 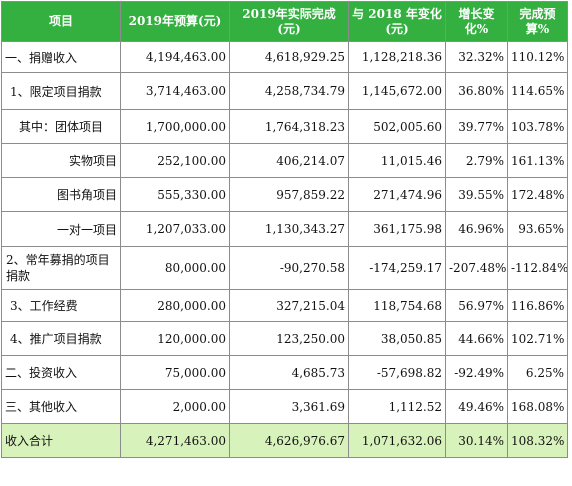 I want to click on cell-actual: 4,258,734.79, so click(x=289, y=91).